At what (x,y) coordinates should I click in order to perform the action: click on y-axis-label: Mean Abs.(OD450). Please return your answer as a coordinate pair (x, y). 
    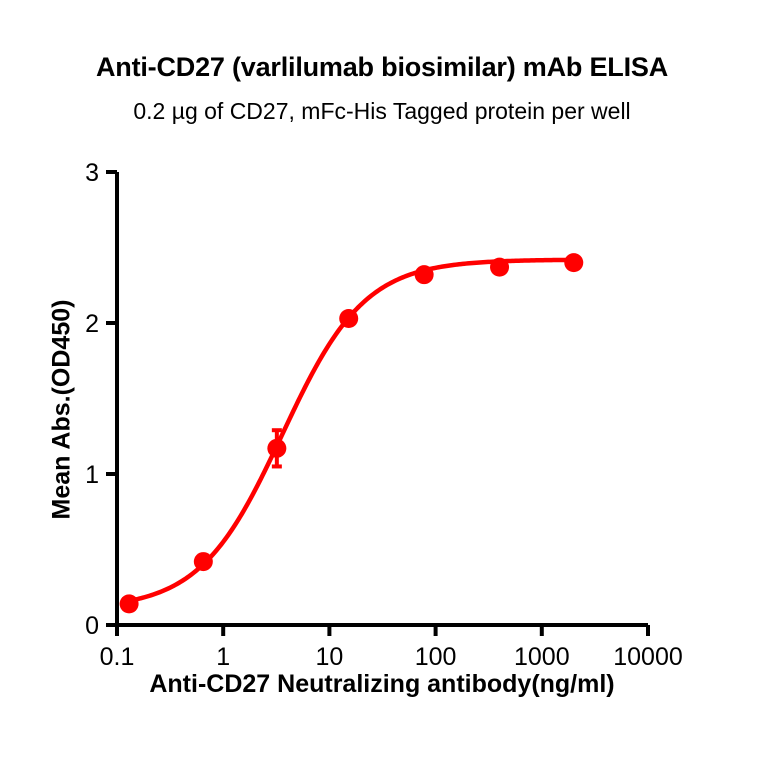
    Looking at the image, I should click on (61, 409).